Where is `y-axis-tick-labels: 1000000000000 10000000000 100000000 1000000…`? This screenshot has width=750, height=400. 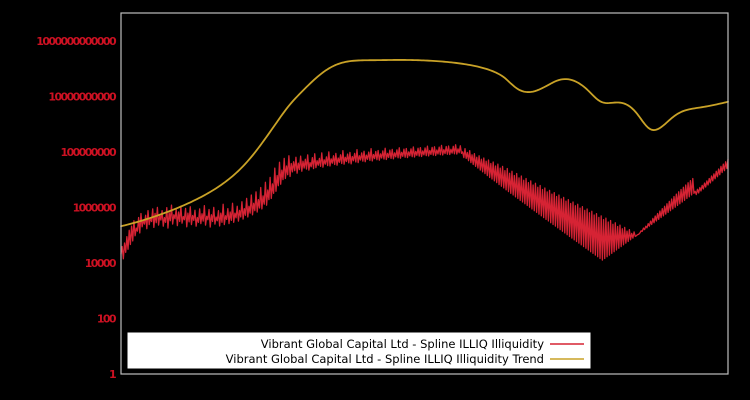 y-axis-tick-labels: 1000000000000 10000000000 100000000 1000000… is located at coordinates (77, 208).